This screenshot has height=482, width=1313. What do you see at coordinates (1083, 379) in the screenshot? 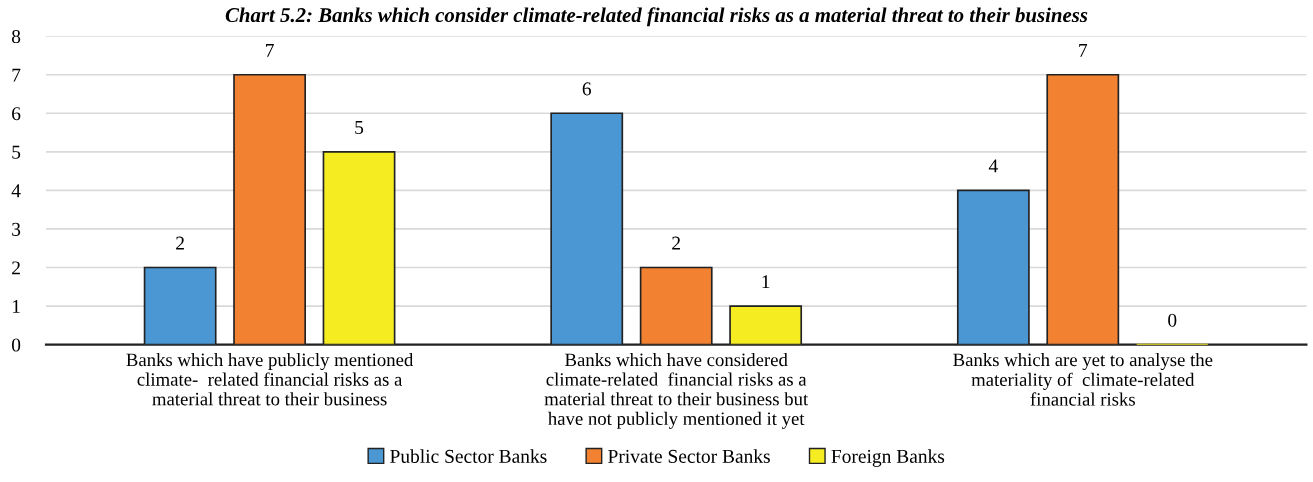
I see `x-tick-label: Banks which are yet to analyse the materiality of climate-related financial risks` at bounding box center [1083, 379].